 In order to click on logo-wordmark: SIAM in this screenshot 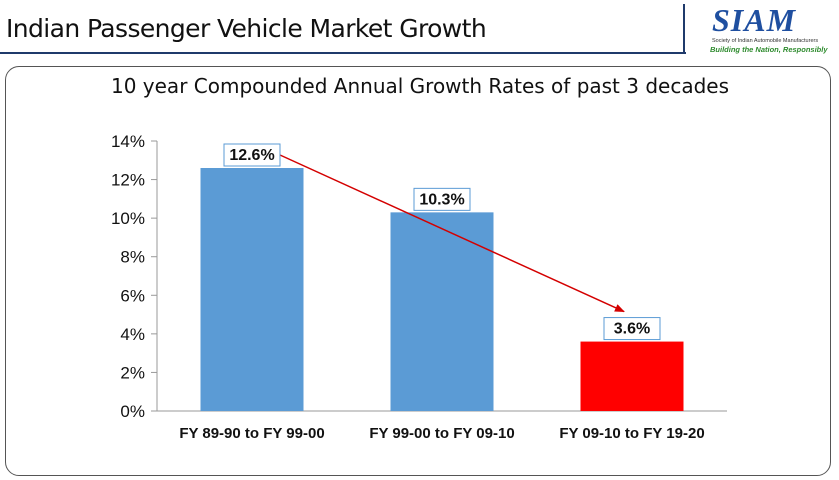, I will do `click(754, 20)`.